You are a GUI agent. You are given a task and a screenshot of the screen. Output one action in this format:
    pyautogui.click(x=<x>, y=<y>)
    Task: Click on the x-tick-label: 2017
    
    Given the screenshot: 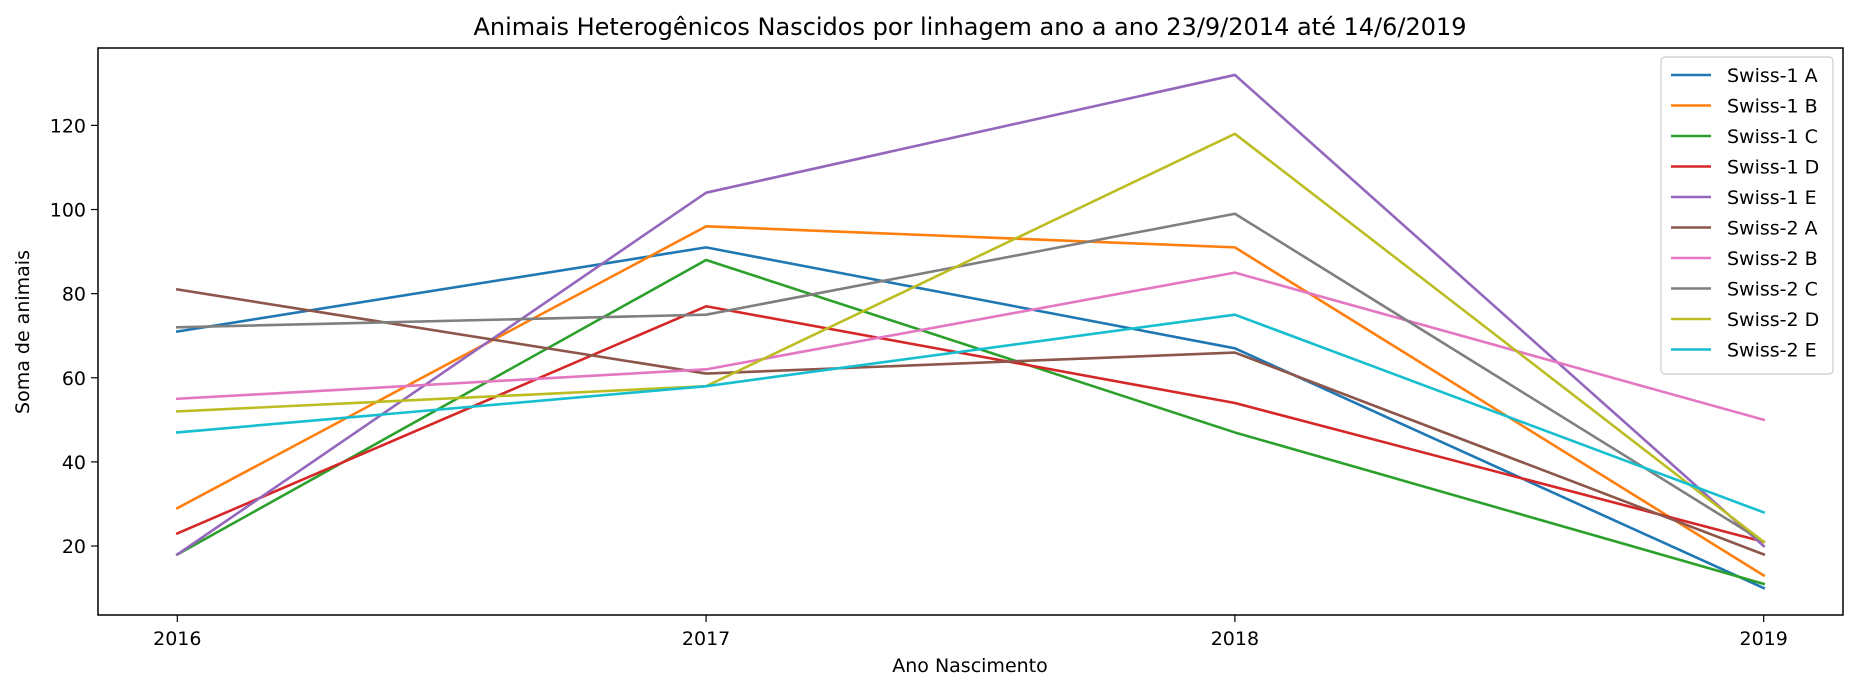 What is the action you would take?
    pyautogui.click(x=706, y=639)
    